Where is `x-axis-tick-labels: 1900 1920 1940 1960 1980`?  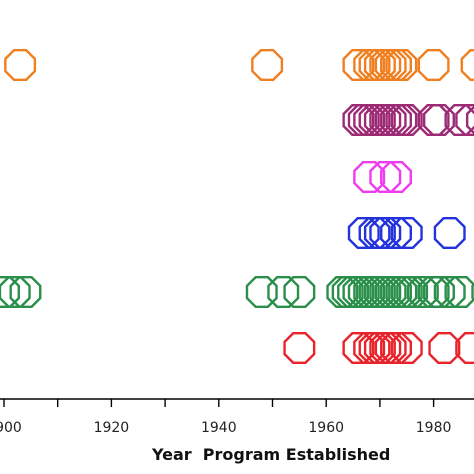 x-axis-tick-labels: 1900 1920 1940 1960 1980 is located at coordinates (225, 428).